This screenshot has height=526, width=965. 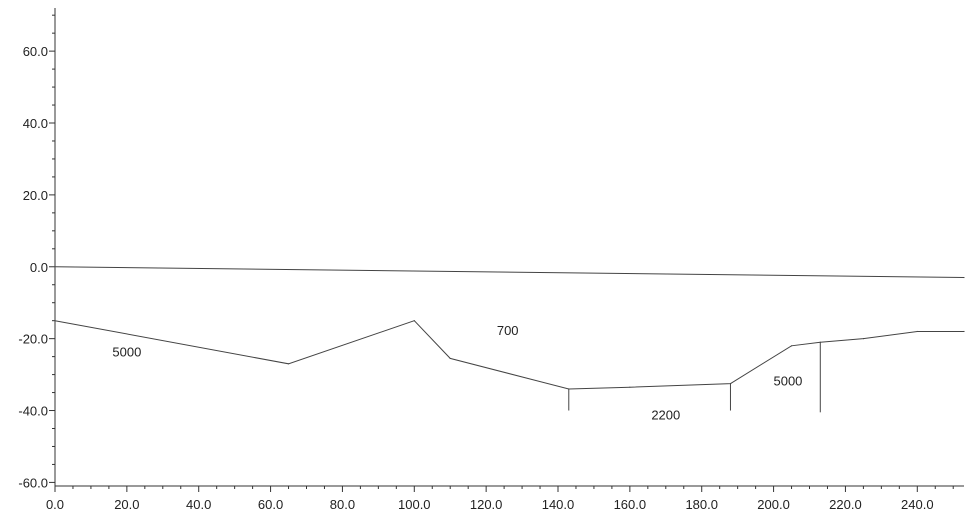 What do you see at coordinates (630, 504) in the screenshot?
I see `x-tick-label: 160.0` at bounding box center [630, 504].